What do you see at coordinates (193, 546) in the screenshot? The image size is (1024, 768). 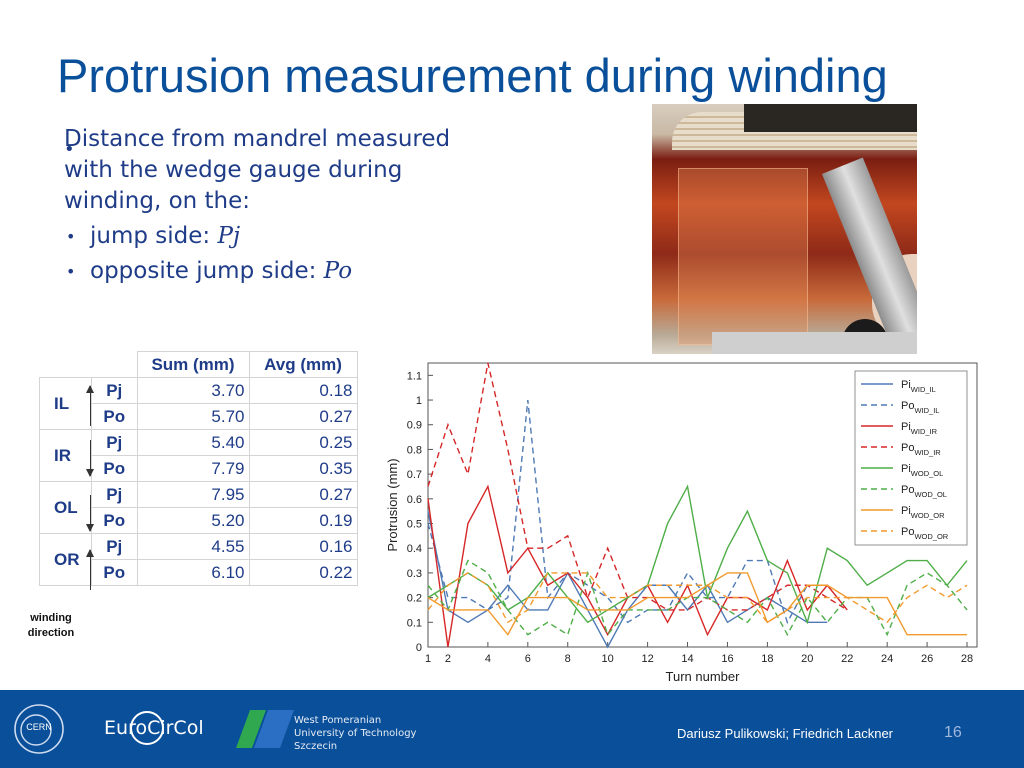 I see `cell-sum: 4.55` at bounding box center [193, 546].